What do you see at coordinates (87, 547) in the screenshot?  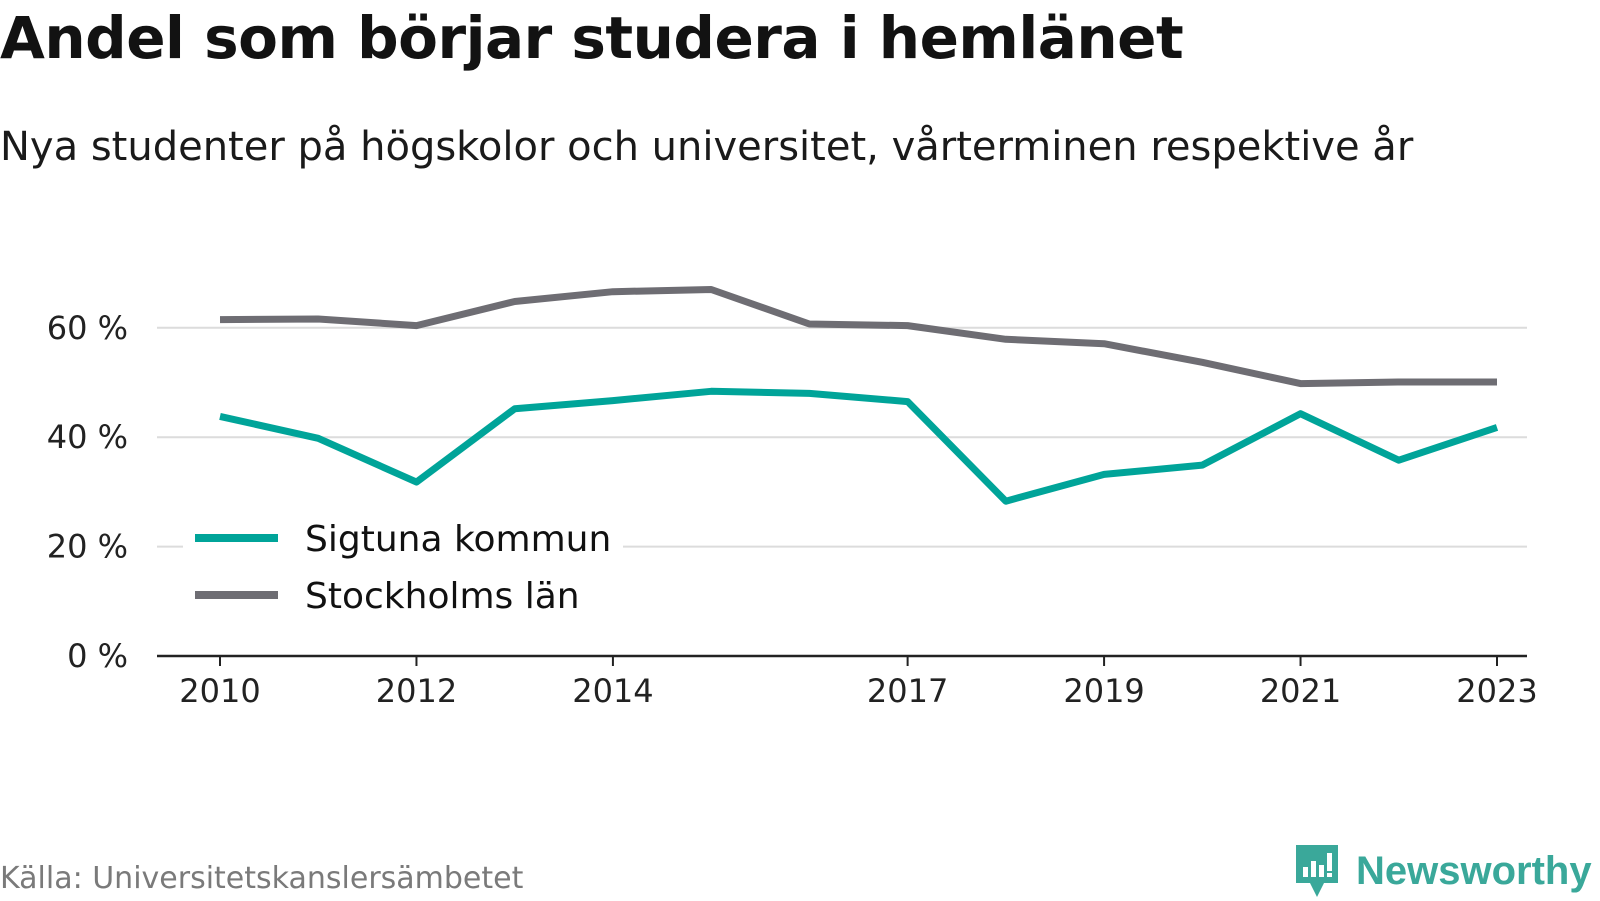 I see `y-tick-label: 20 %` at bounding box center [87, 547].